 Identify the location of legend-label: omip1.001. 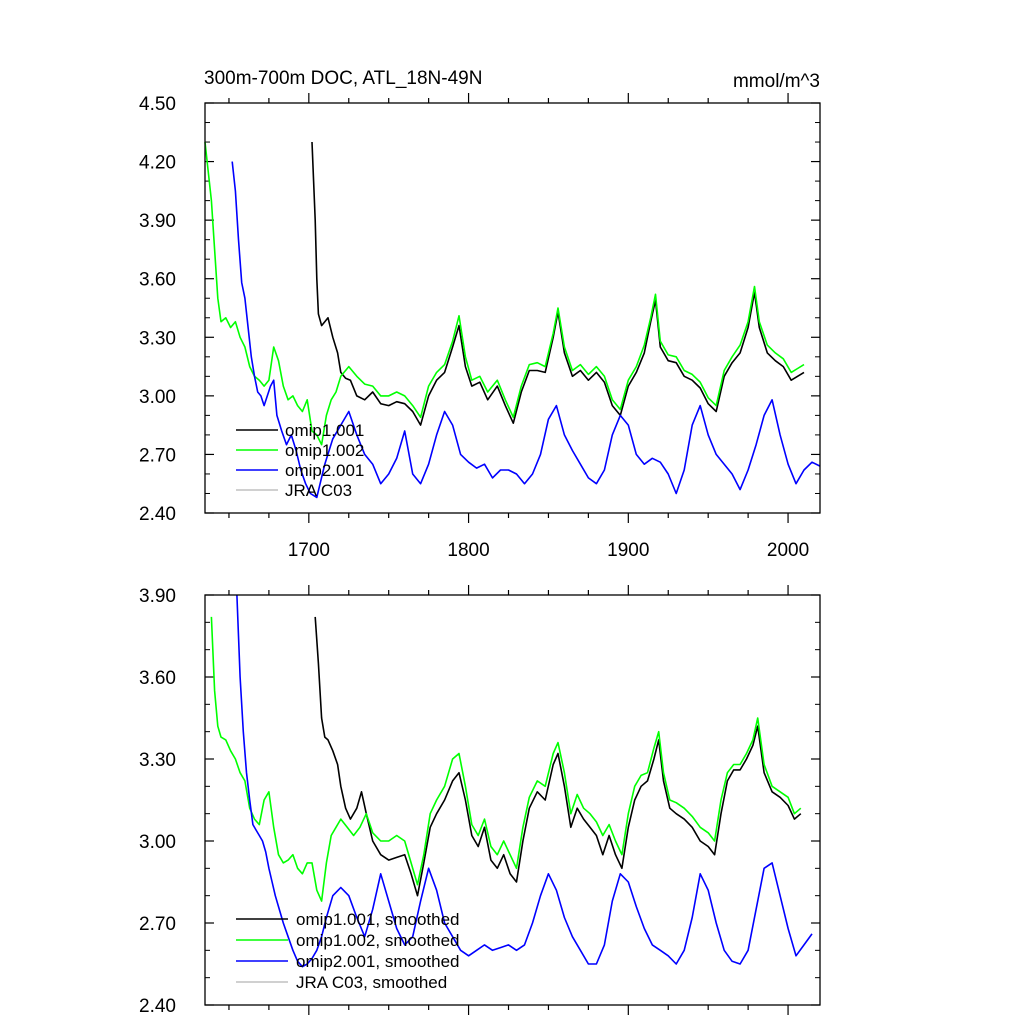
(324, 430).